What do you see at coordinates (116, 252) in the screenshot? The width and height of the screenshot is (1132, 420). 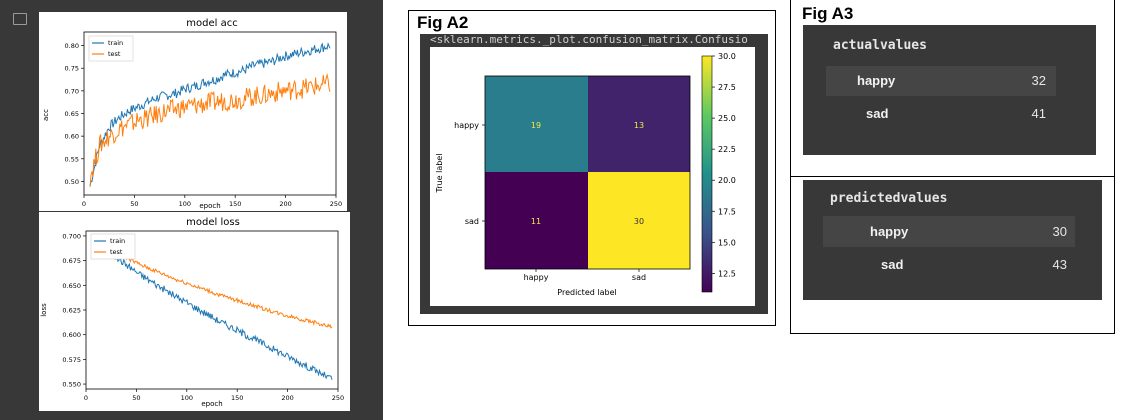 I see `loss-legend-test: test` at bounding box center [116, 252].